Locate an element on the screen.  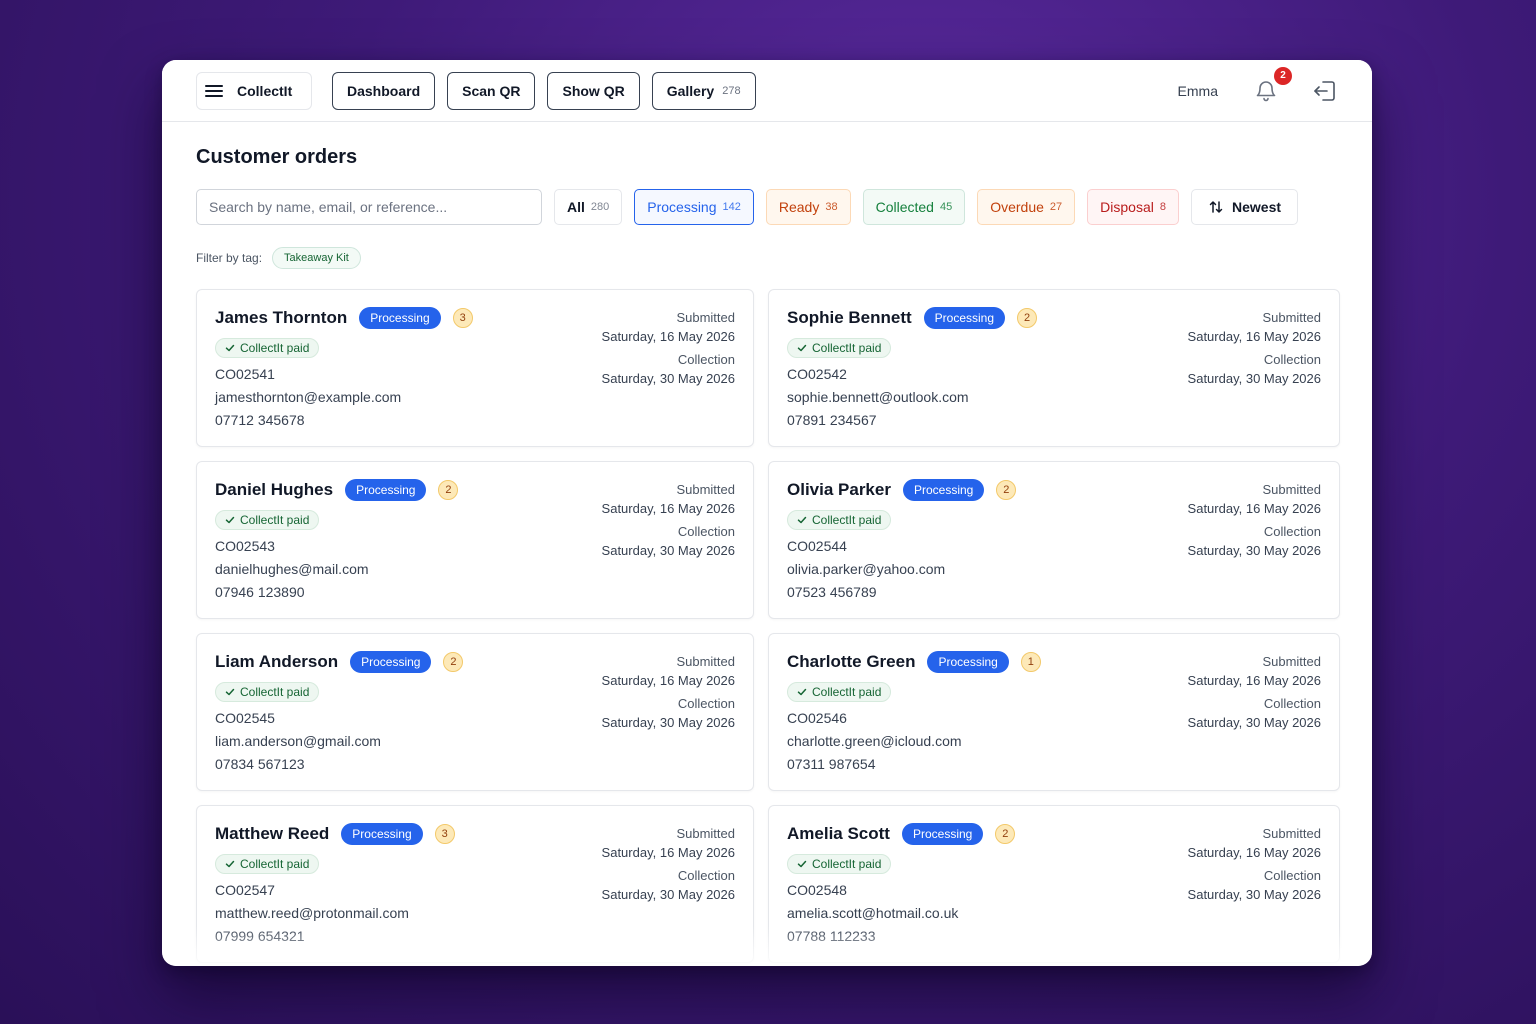
notification-badge: 2 is located at coordinates (1283, 75).